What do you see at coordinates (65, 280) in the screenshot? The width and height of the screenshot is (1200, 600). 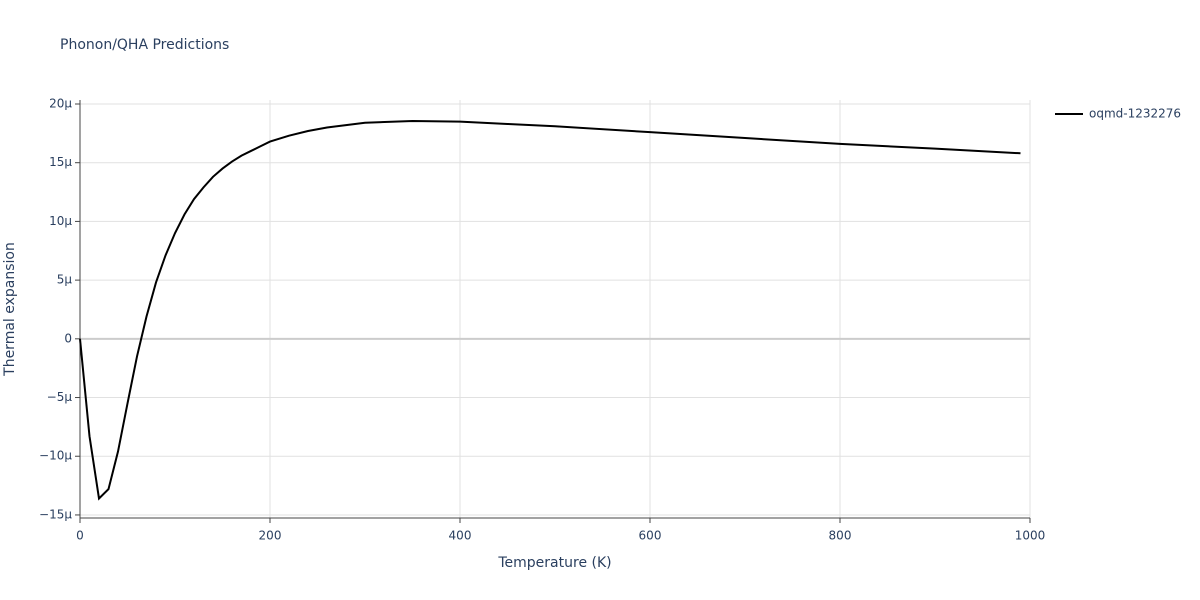 I see `y-tick-label: 5μ` at bounding box center [65, 280].